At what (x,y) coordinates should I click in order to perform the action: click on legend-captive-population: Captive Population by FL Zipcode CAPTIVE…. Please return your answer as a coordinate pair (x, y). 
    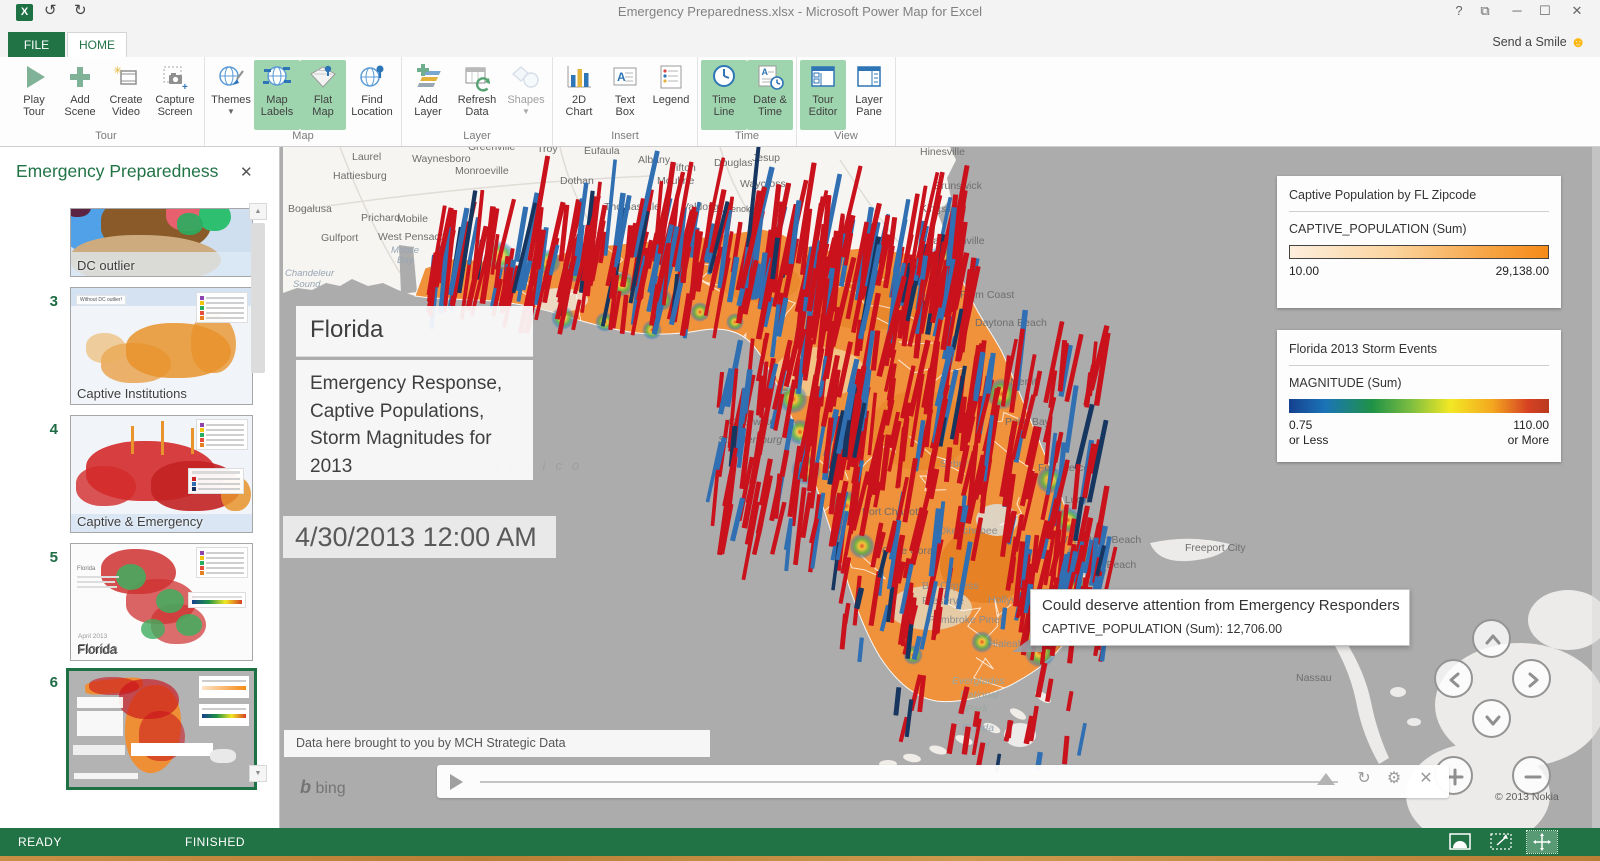
    Looking at the image, I should click on (1419, 242).